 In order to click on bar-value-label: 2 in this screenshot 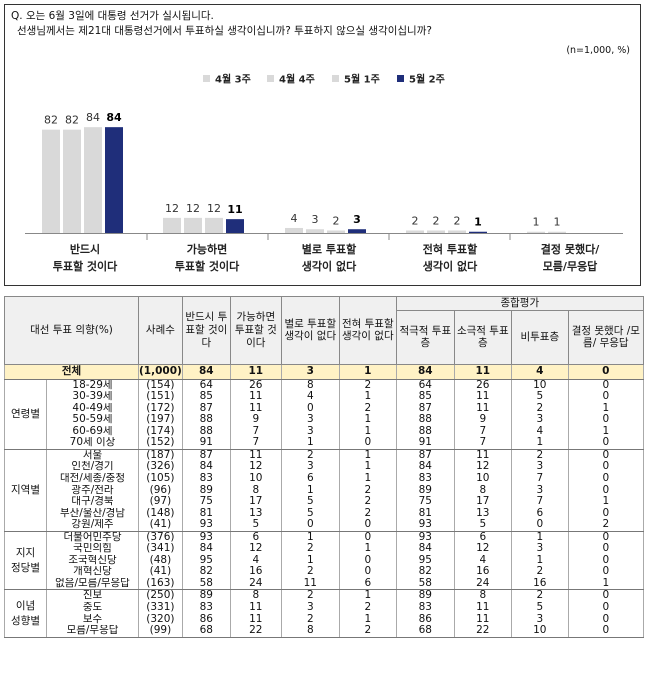, I will do `click(457, 220)`.